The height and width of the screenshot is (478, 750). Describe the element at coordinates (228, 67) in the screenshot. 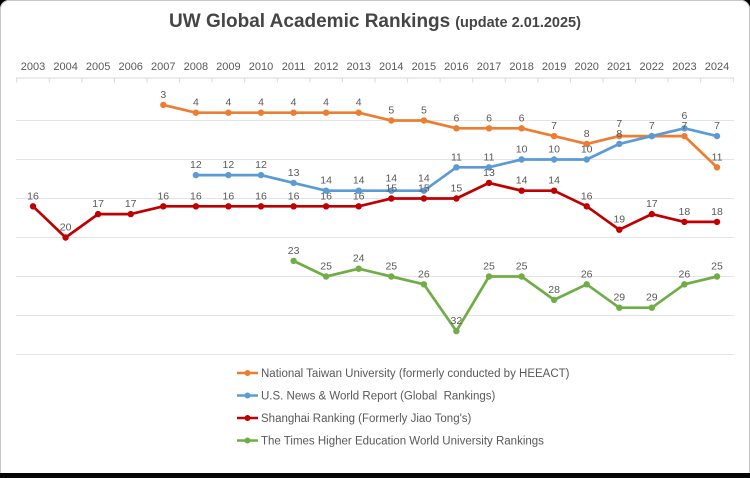

I see `x-axis-label: 2009` at that location.